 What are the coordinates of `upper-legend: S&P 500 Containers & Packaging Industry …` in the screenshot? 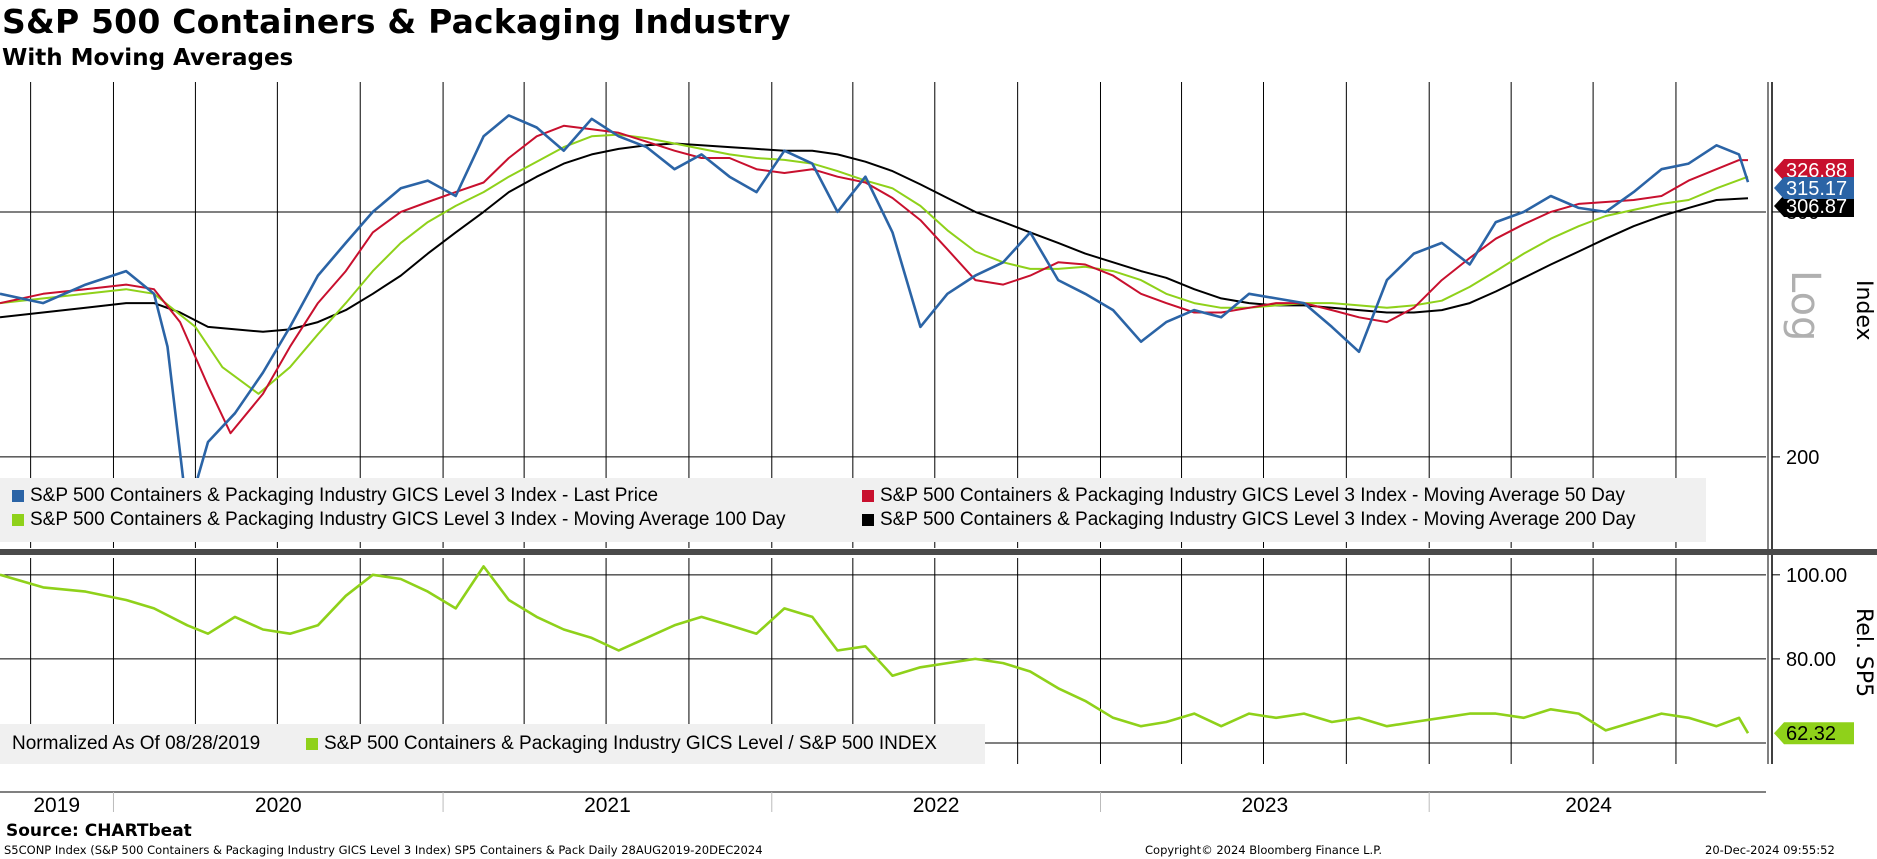 It's located at (853, 510).